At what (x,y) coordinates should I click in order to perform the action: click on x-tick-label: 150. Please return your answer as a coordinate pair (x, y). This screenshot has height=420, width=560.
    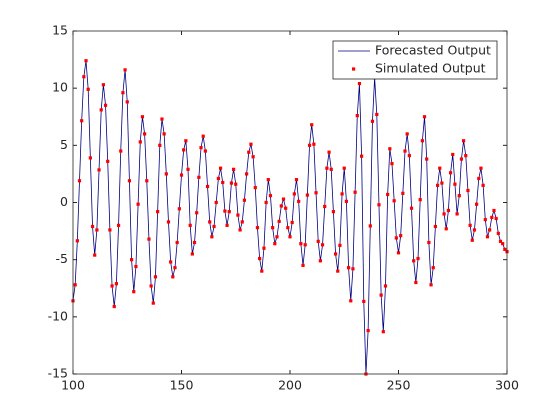
    Looking at the image, I should click on (182, 385).